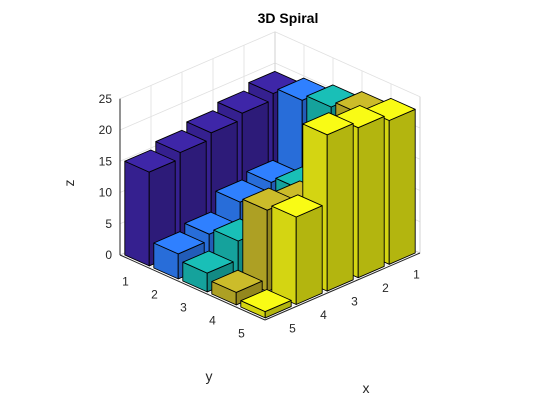 This screenshot has width=560, height=420. I want to click on z-tick-label: 0, so click(108, 255).